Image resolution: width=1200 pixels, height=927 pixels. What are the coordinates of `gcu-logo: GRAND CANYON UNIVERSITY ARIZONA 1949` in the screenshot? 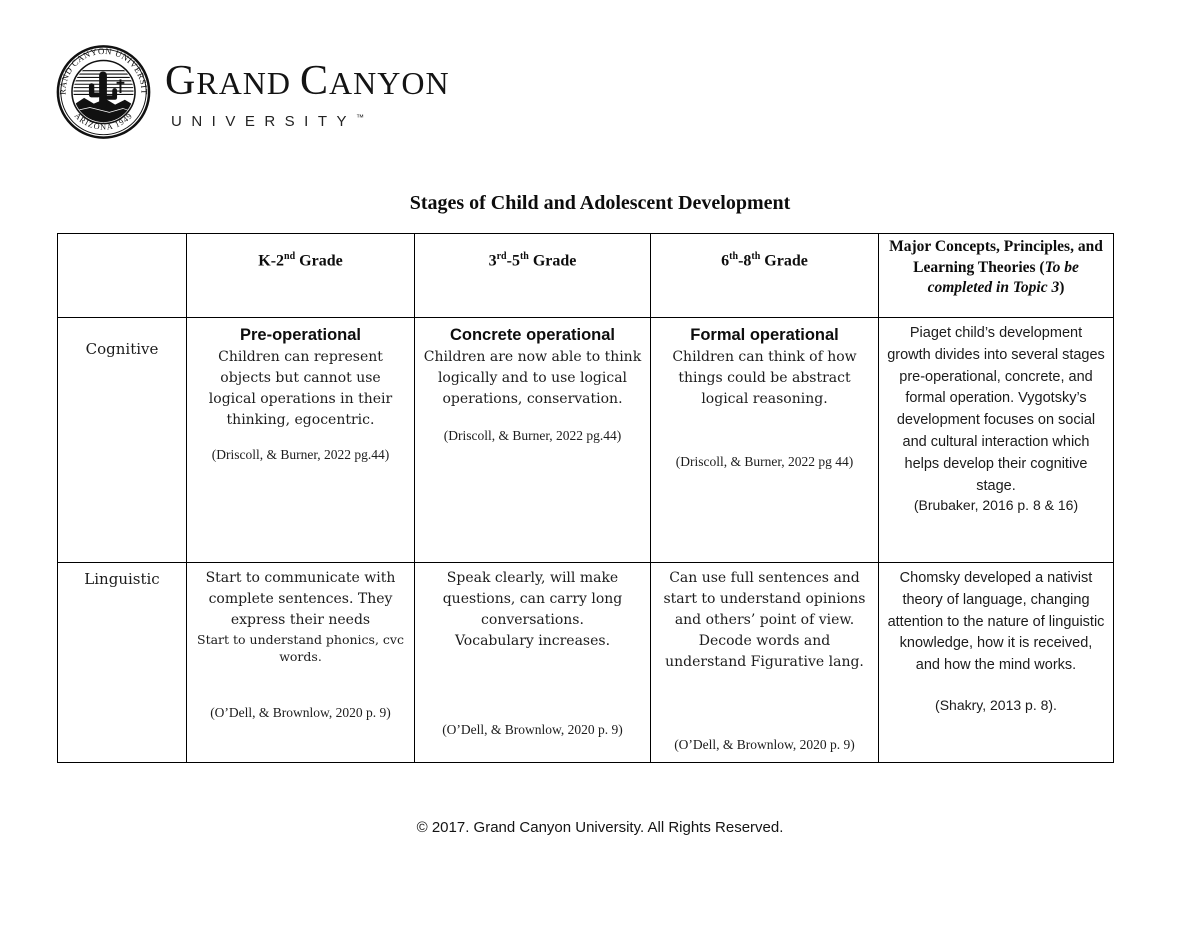 It's located at (252, 92).